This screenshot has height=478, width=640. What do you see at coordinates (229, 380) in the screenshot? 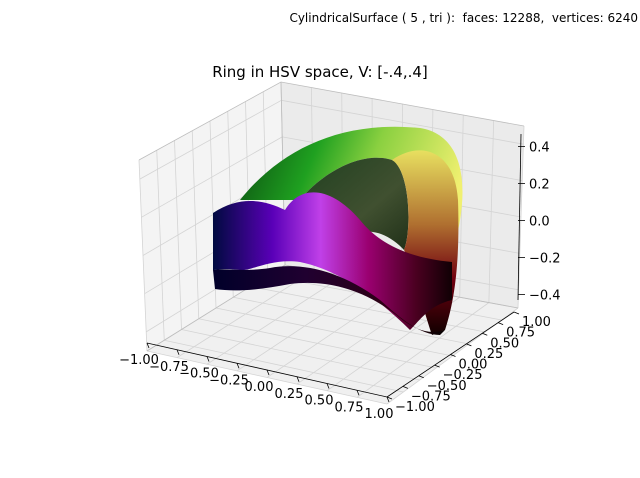
I see `x-tick-label: −0.25` at bounding box center [229, 380].